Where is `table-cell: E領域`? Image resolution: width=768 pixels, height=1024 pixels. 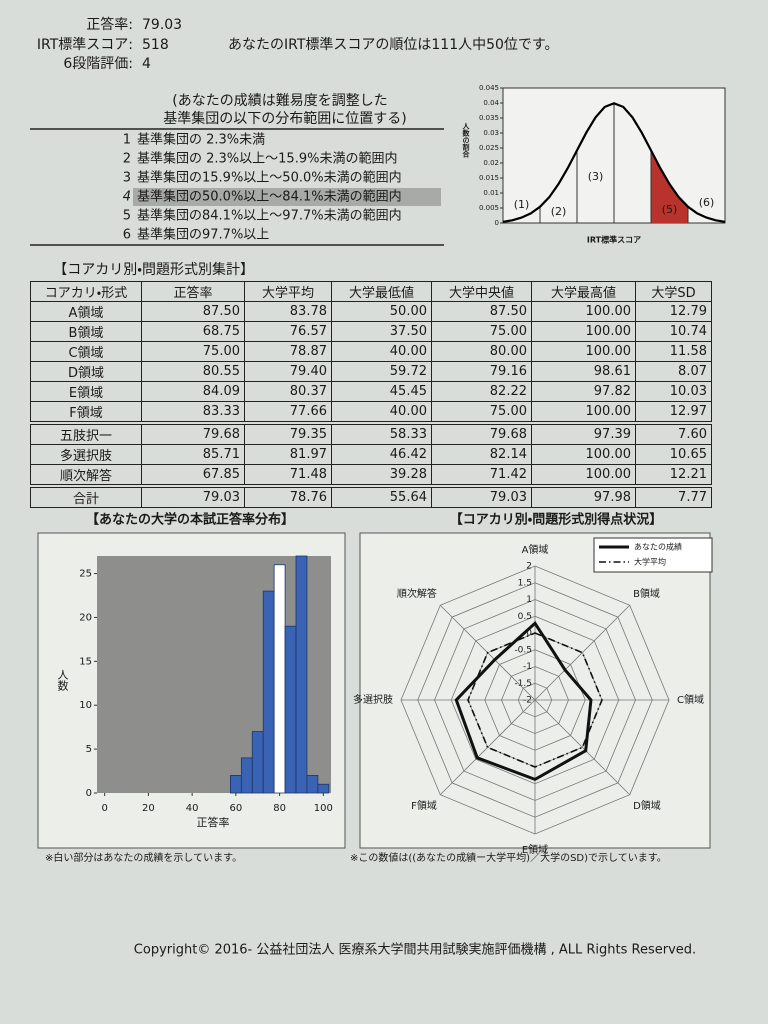 table-cell: E領域 is located at coordinates (86, 391).